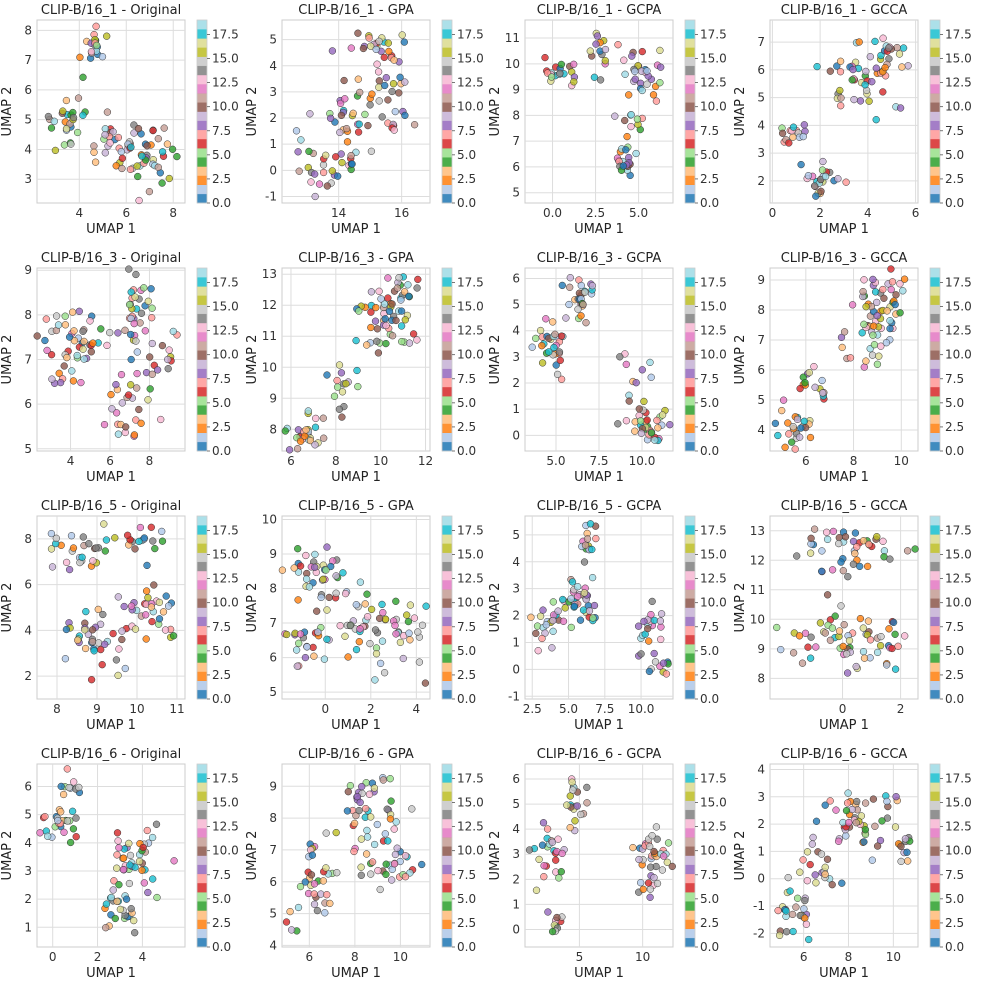  What do you see at coordinates (761, 153) in the screenshot?
I see `y-tick-label: 3` at bounding box center [761, 153].